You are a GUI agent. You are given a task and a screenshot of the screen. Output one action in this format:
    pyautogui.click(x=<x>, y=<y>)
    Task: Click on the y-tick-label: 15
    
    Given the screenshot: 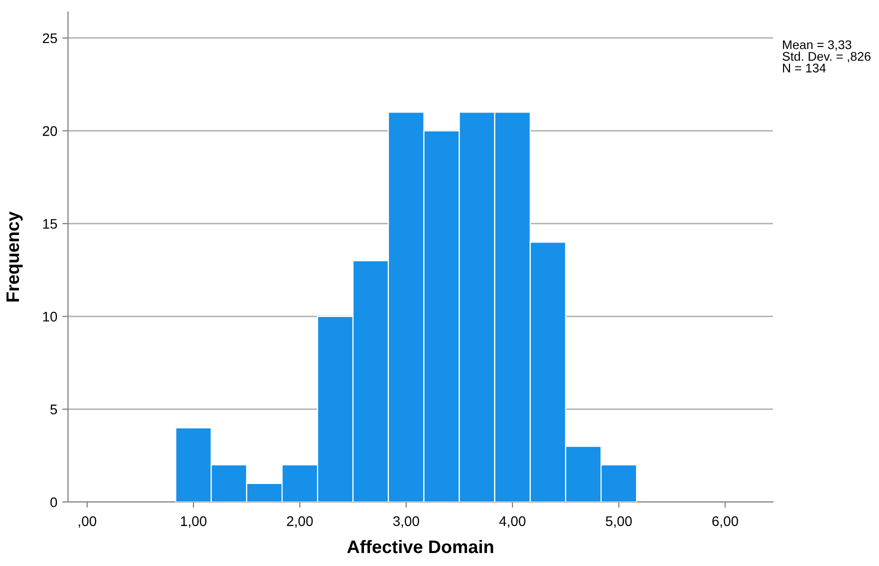 What is the action you would take?
    pyautogui.click(x=50, y=224)
    